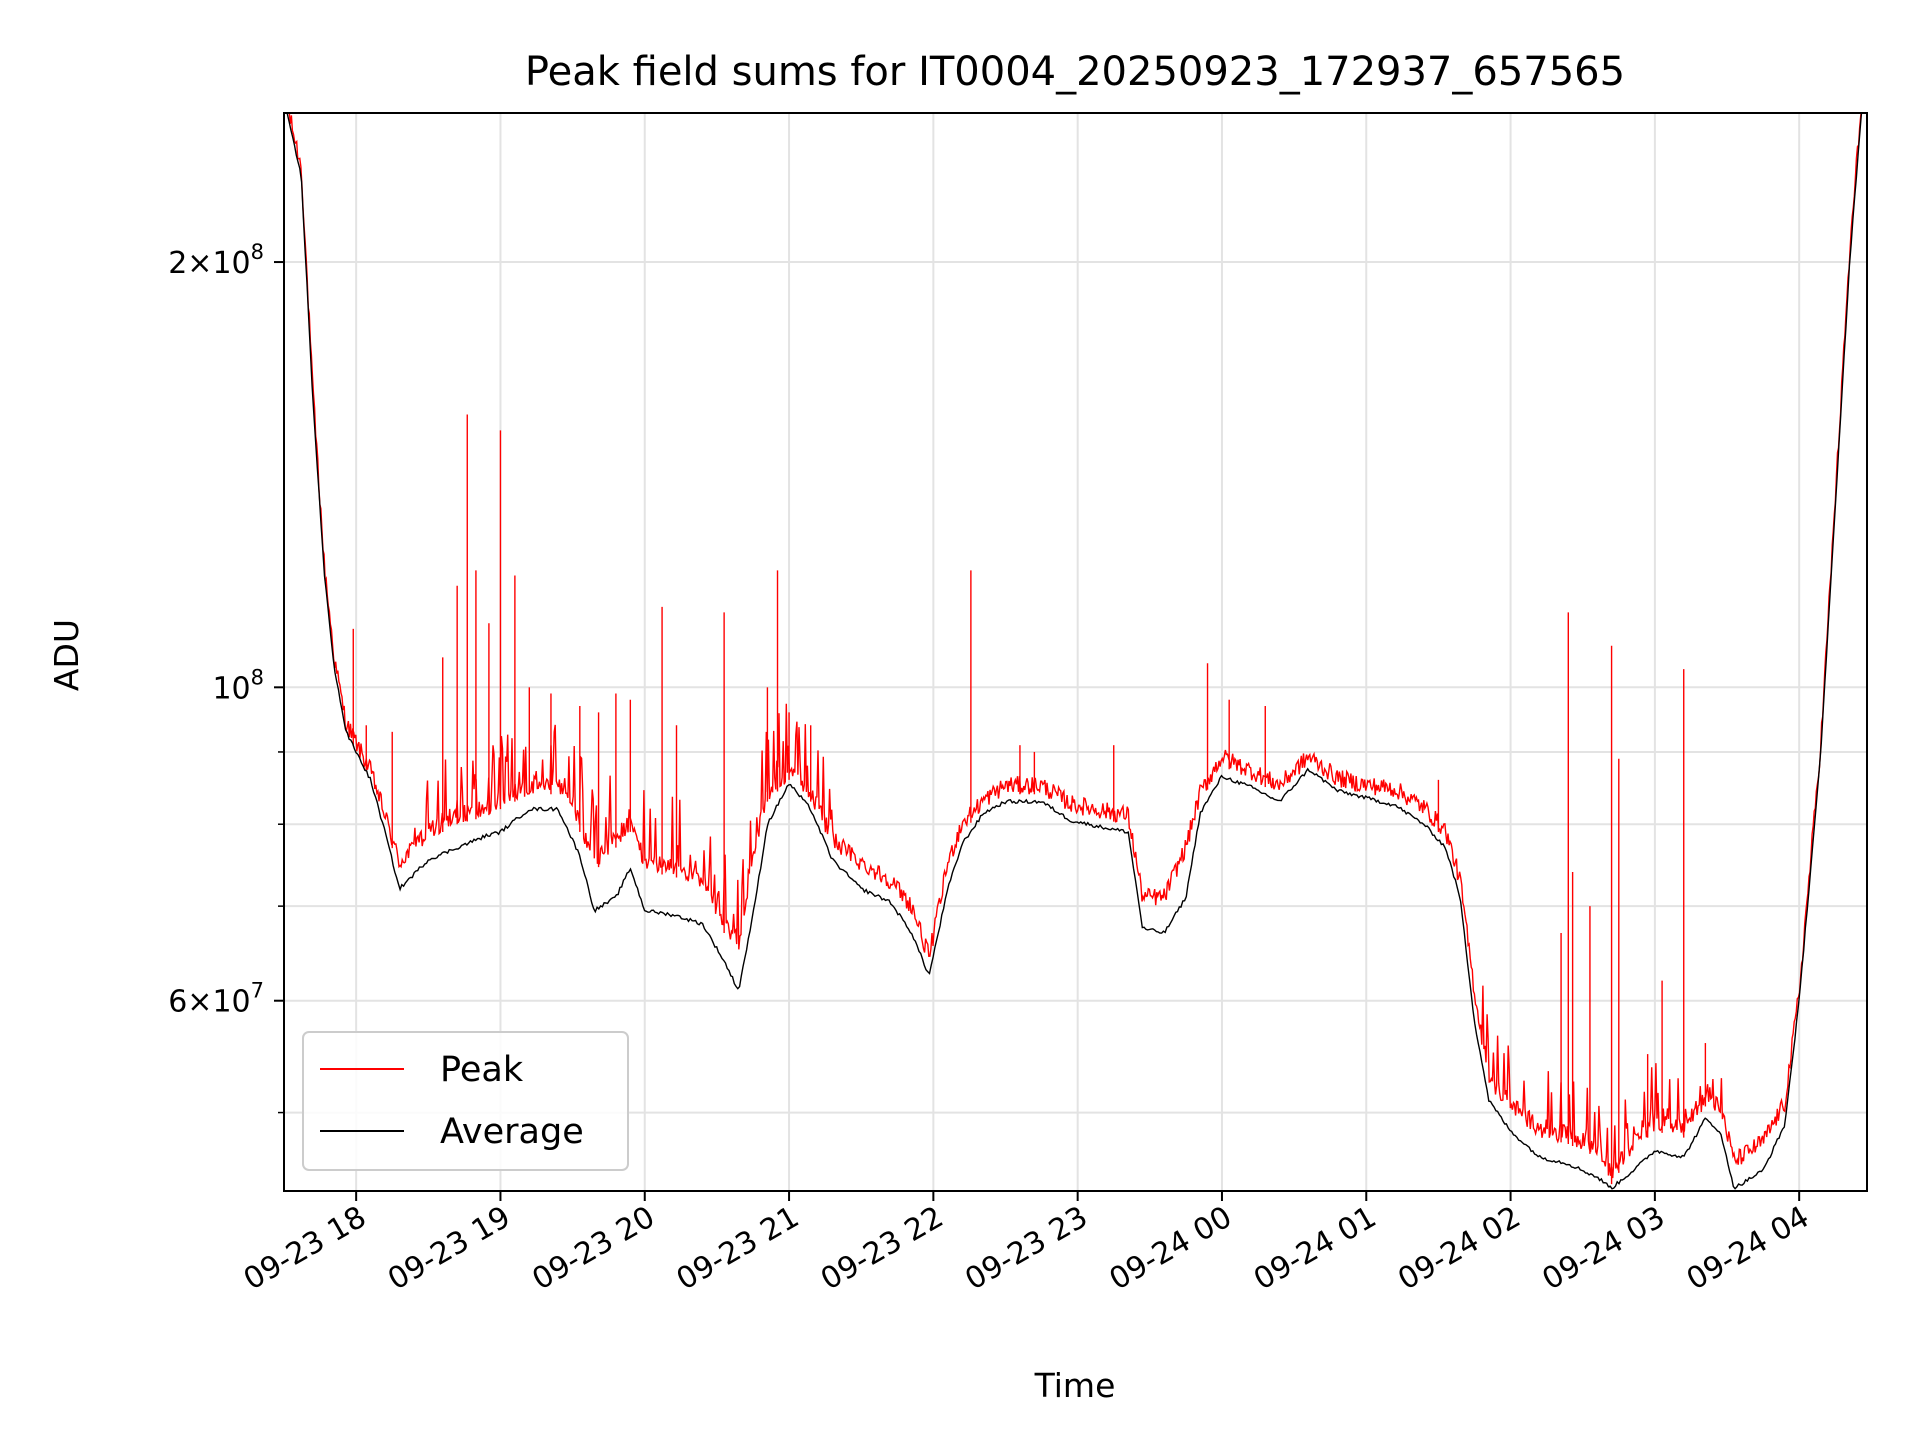 Image resolution: width=1920 pixels, height=1440 pixels. What do you see at coordinates (216, 999) in the screenshot?
I see `y-tick-label: 6×107` at bounding box center [216, 999].